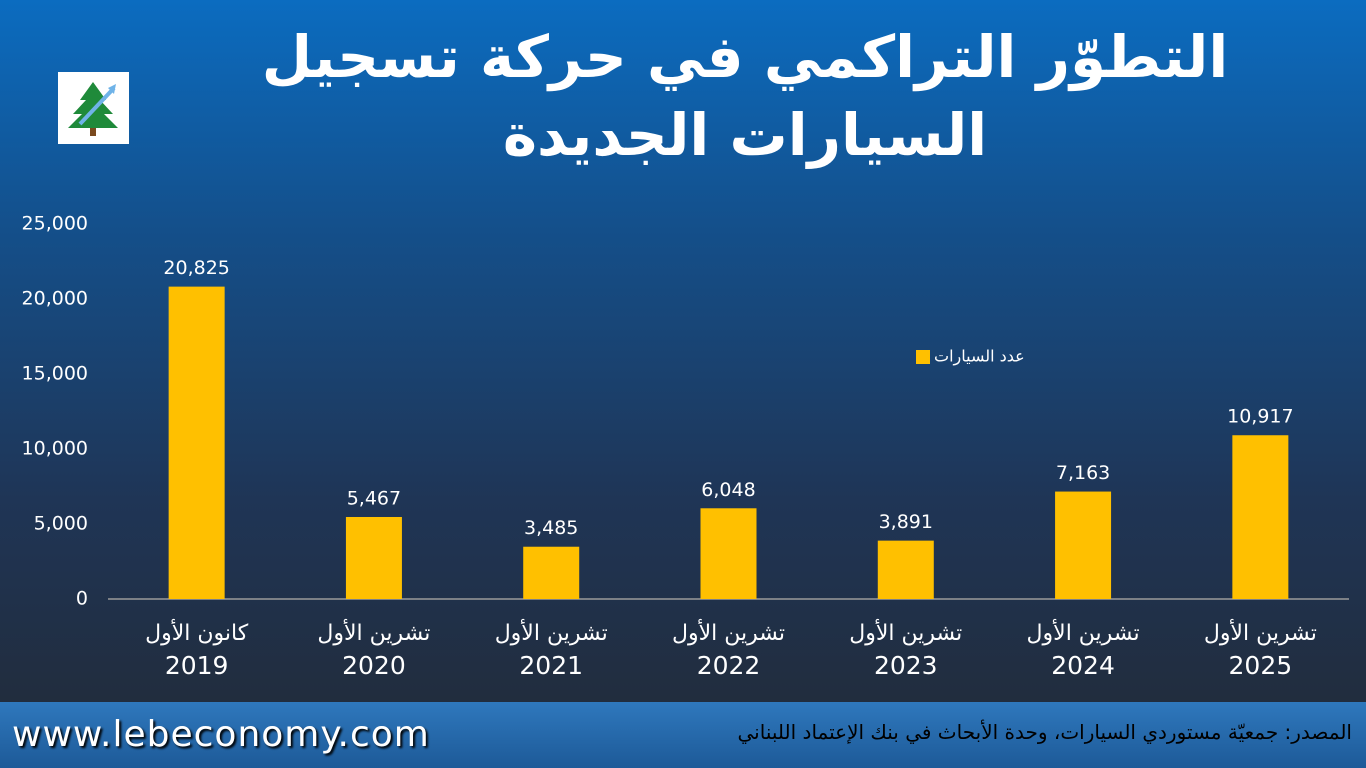 The image size is (1366, 768). Describe the element at coordinates (374, 498) in the screenshot. I see `data-label: 5,467` at that location.